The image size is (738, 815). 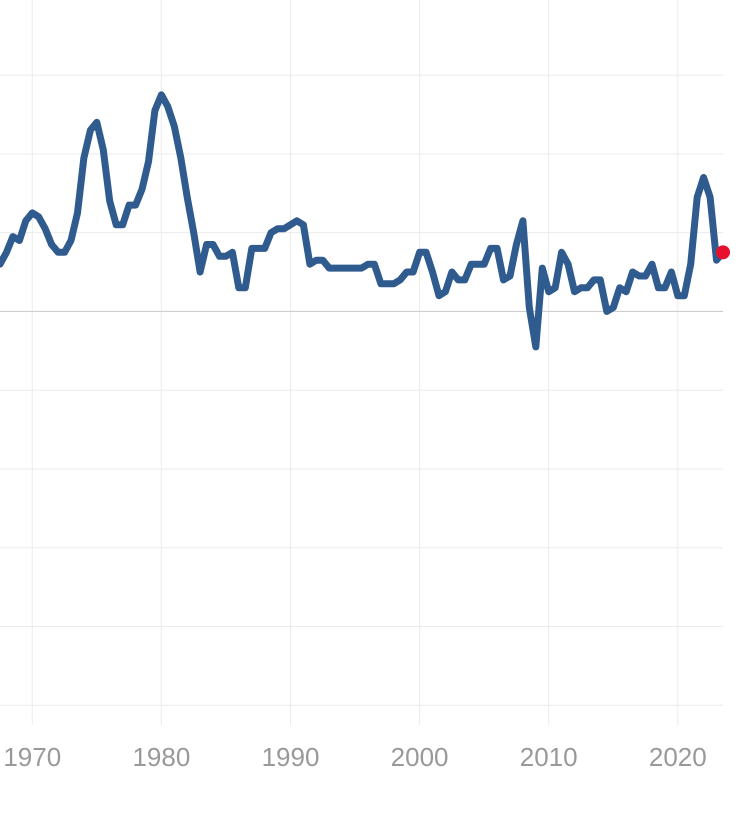 What do you see at coordinates (678, 757) in the screenshot?
I see `x-tick-label: 2020` at bounding box center [678, 757].